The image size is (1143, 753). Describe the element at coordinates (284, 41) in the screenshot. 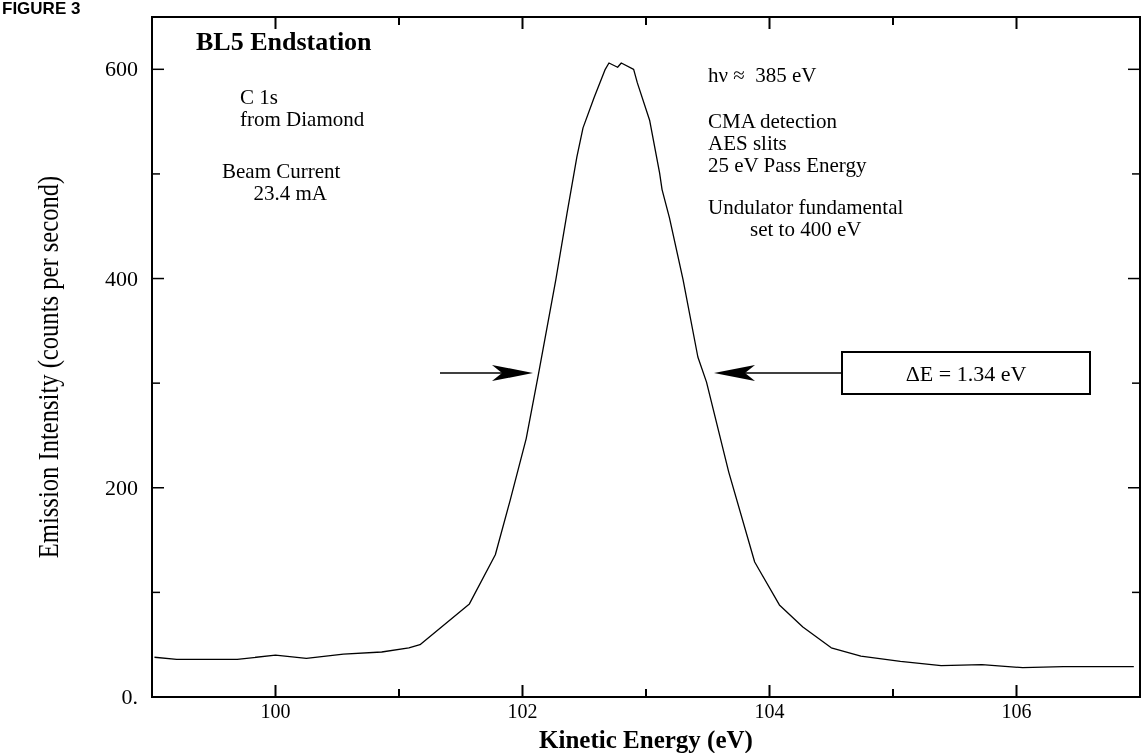

I see `annotation: BL5 Endstation` at that location.